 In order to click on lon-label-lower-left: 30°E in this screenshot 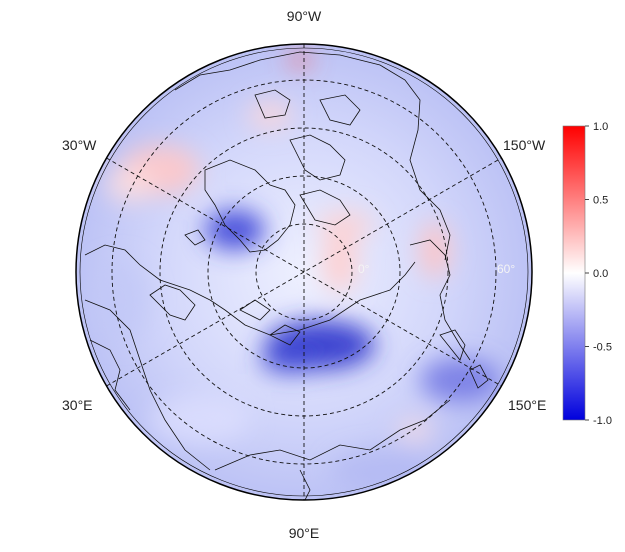, I will do `click(77, 405)`.